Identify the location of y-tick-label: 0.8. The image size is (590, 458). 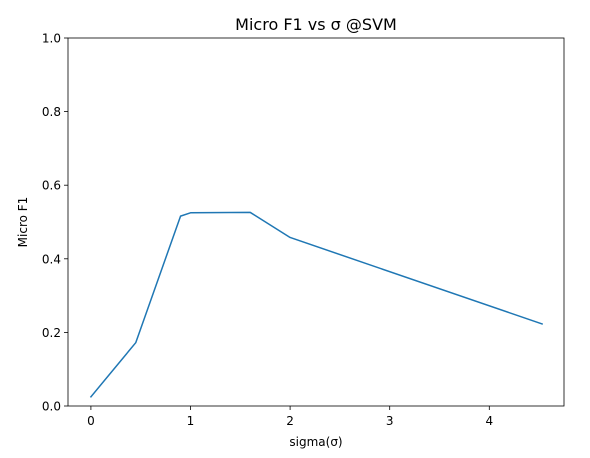
(51, 112).